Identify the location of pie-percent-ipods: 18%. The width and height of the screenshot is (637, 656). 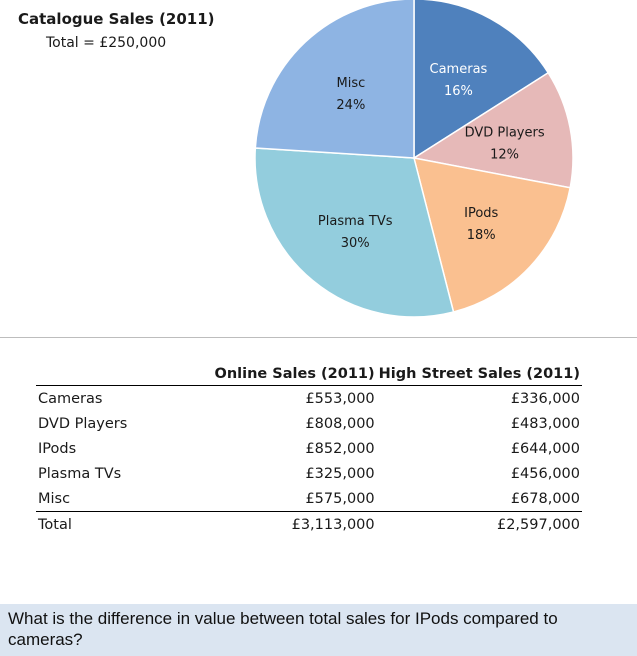
(481, 235).